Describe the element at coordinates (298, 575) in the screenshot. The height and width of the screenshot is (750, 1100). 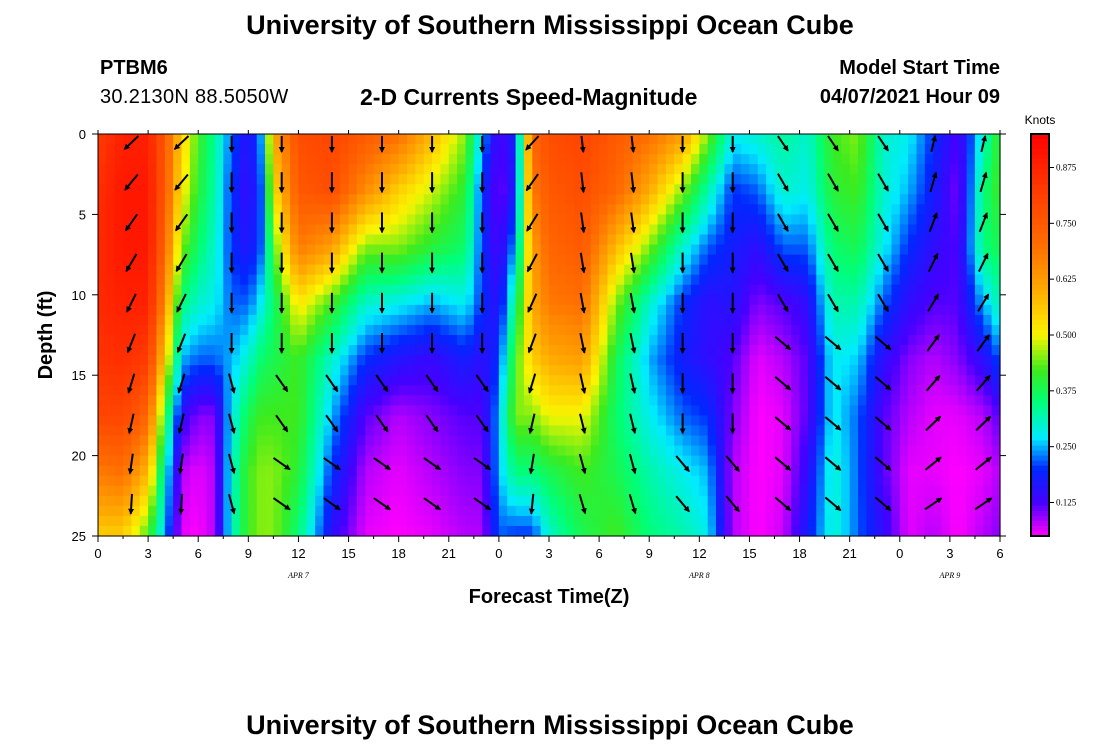
I see `day-label: APR 7` at that location.